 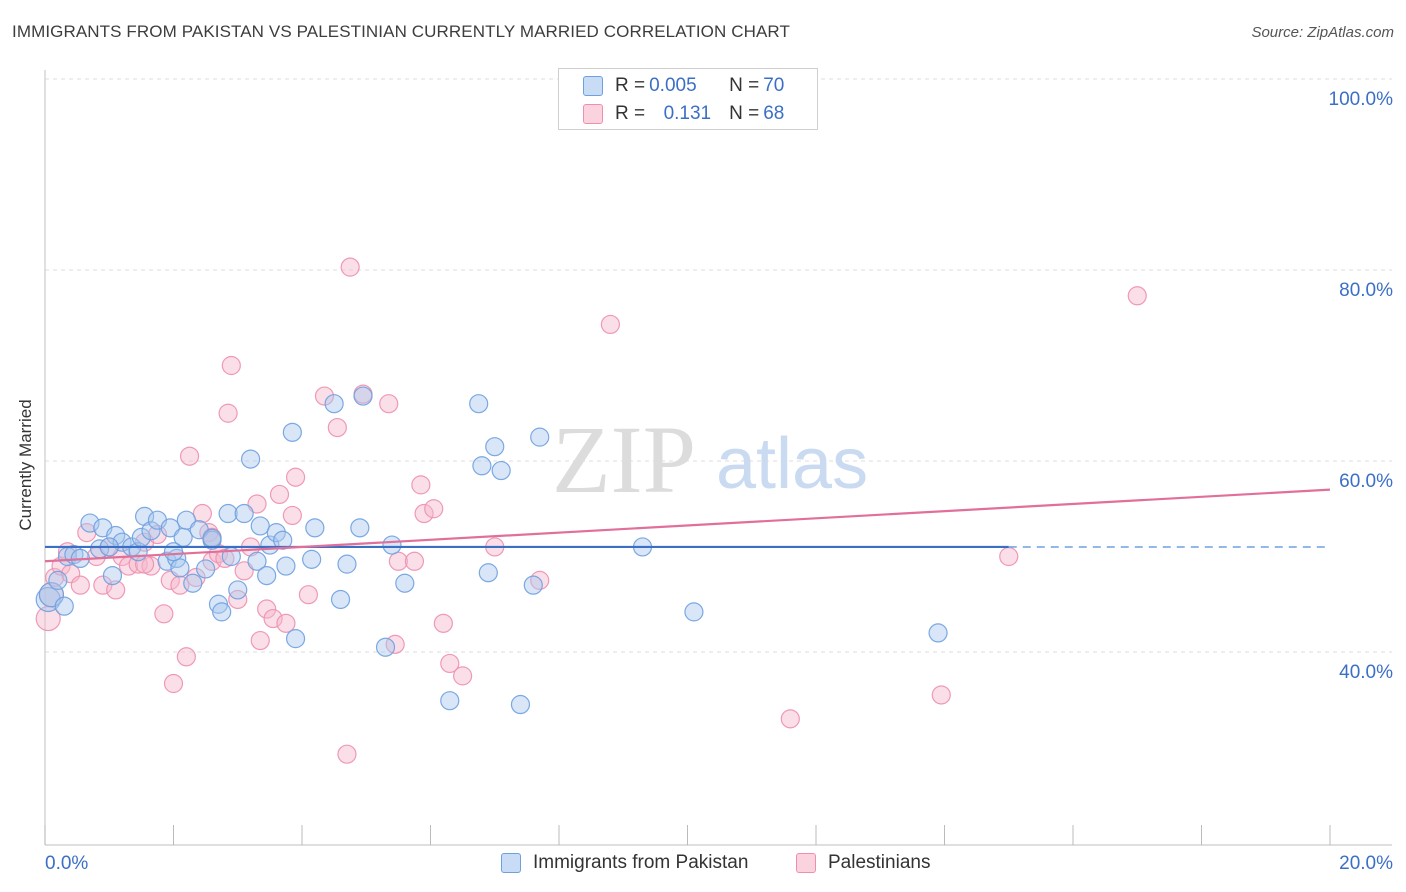 I want to click on palestinian-trend-line, so click(x=687, y=525).